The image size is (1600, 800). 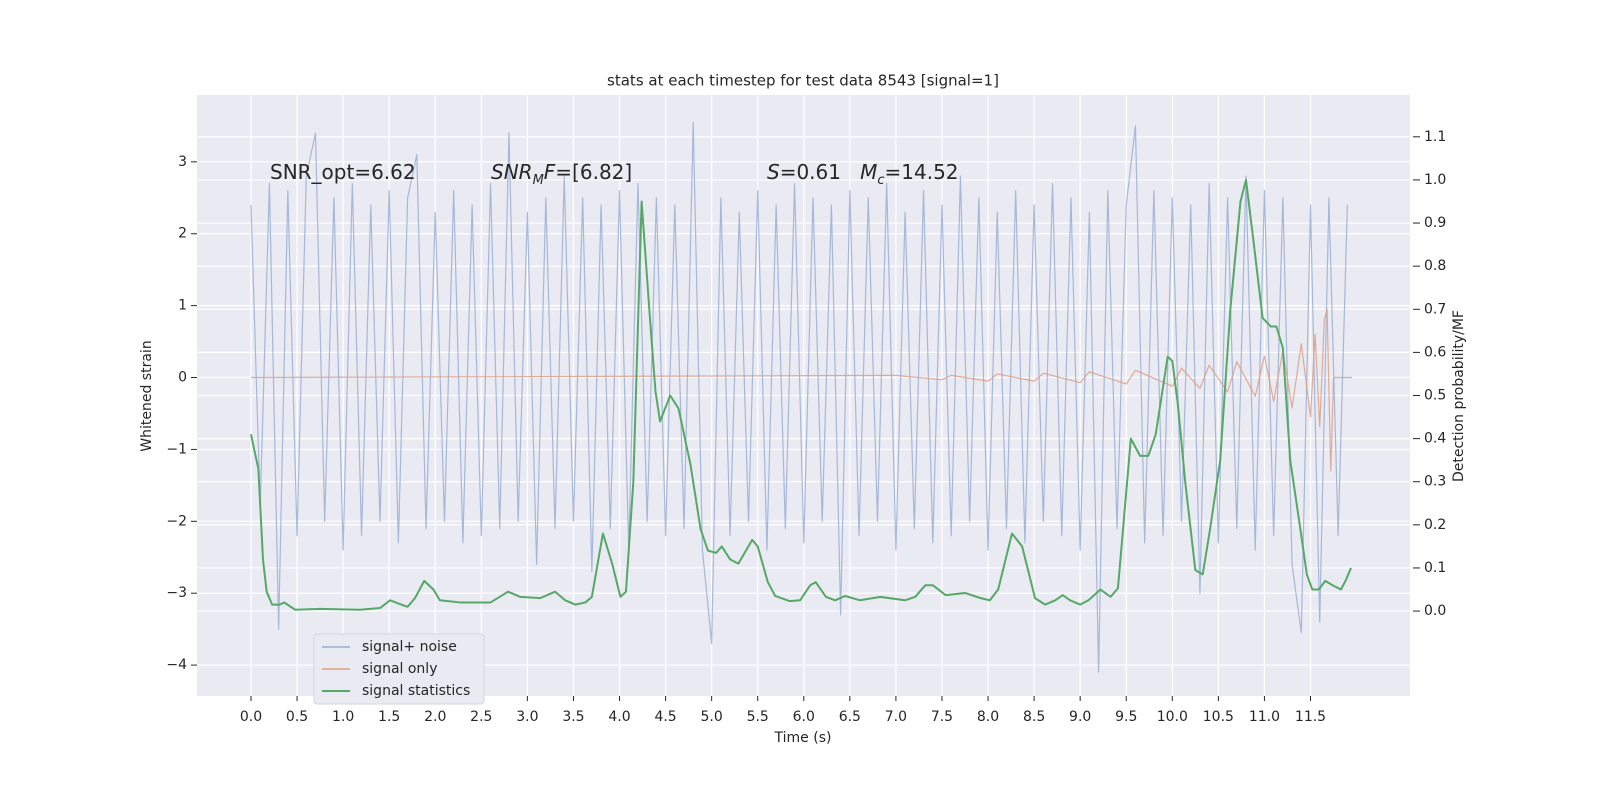 I want to click on y-tick-label: −2, so click(x=176, y=521).